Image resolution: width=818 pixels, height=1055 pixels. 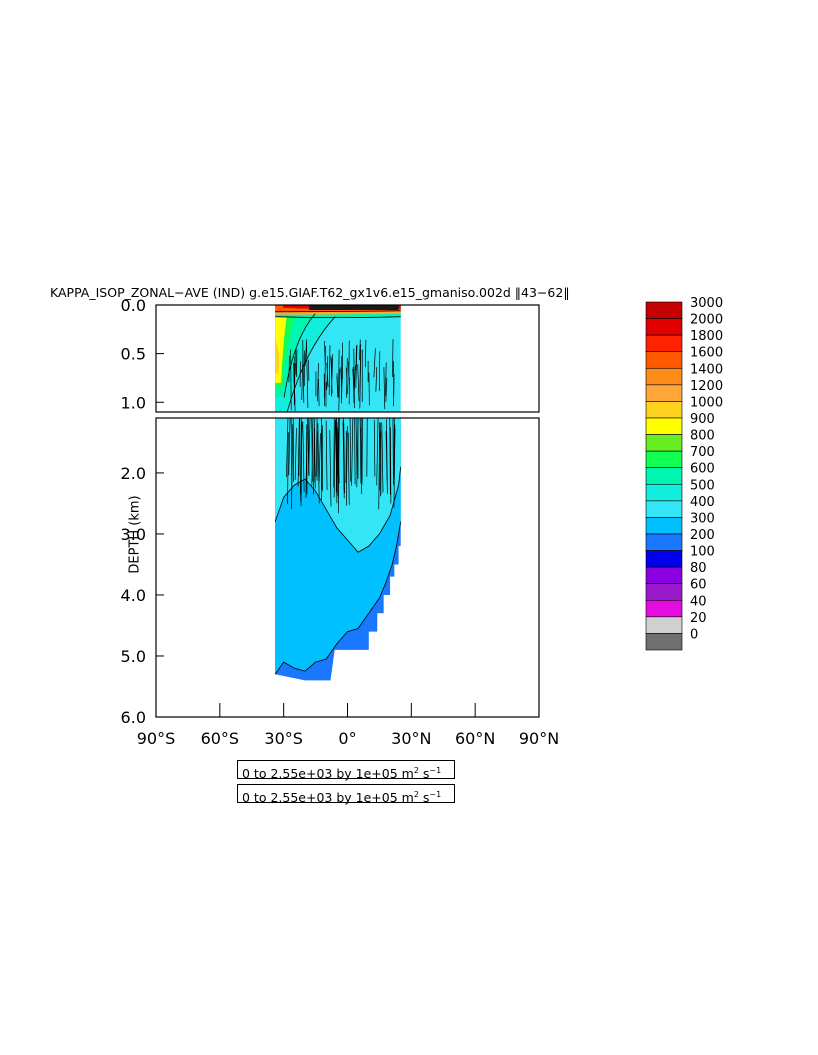 What do you see at coordinates (328, 773) in the screenshot?
I see `contour-info-text-1: 0 to 2.55e+03 by 1e+05 m` at bounding box center [328, 773].